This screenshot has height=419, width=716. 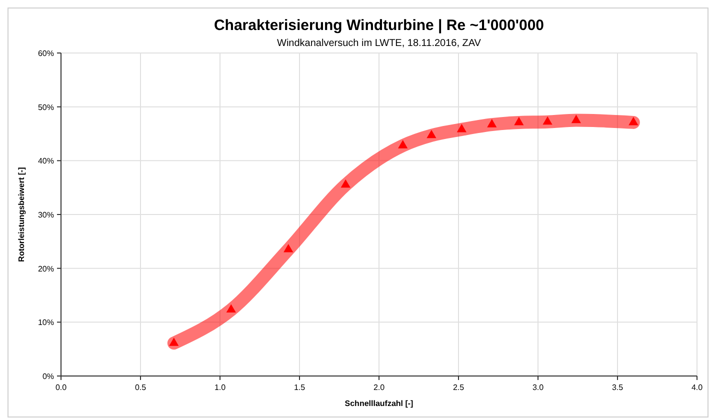 What do you see at coordinates (21, 214) in the screenshot?
I see `y-axis-title: Rotorleistungsbeiwert [-]` at bounding box center [21, 214].